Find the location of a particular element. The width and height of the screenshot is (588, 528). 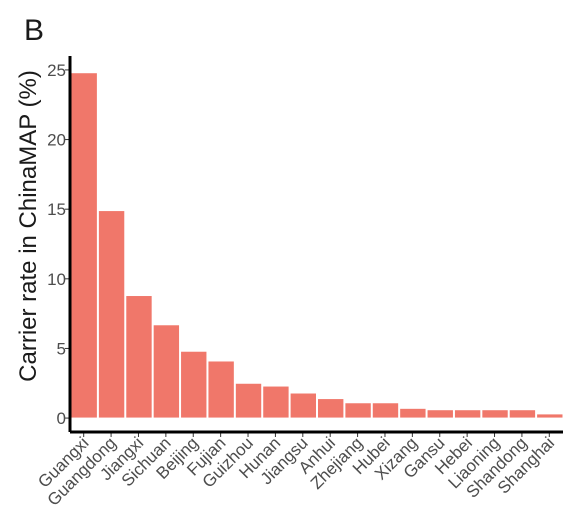

bar-gansu is located at coordinates (440, 414).